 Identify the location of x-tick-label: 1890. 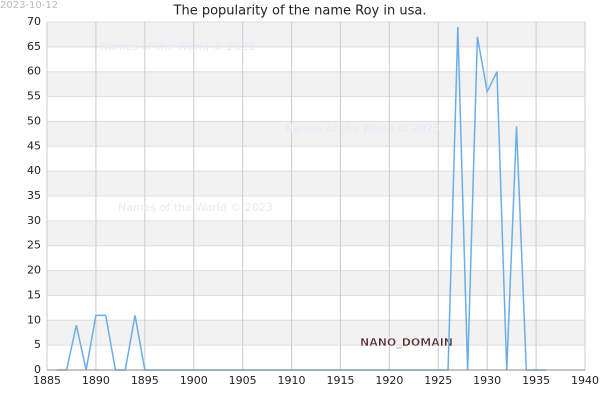
(96, 380).